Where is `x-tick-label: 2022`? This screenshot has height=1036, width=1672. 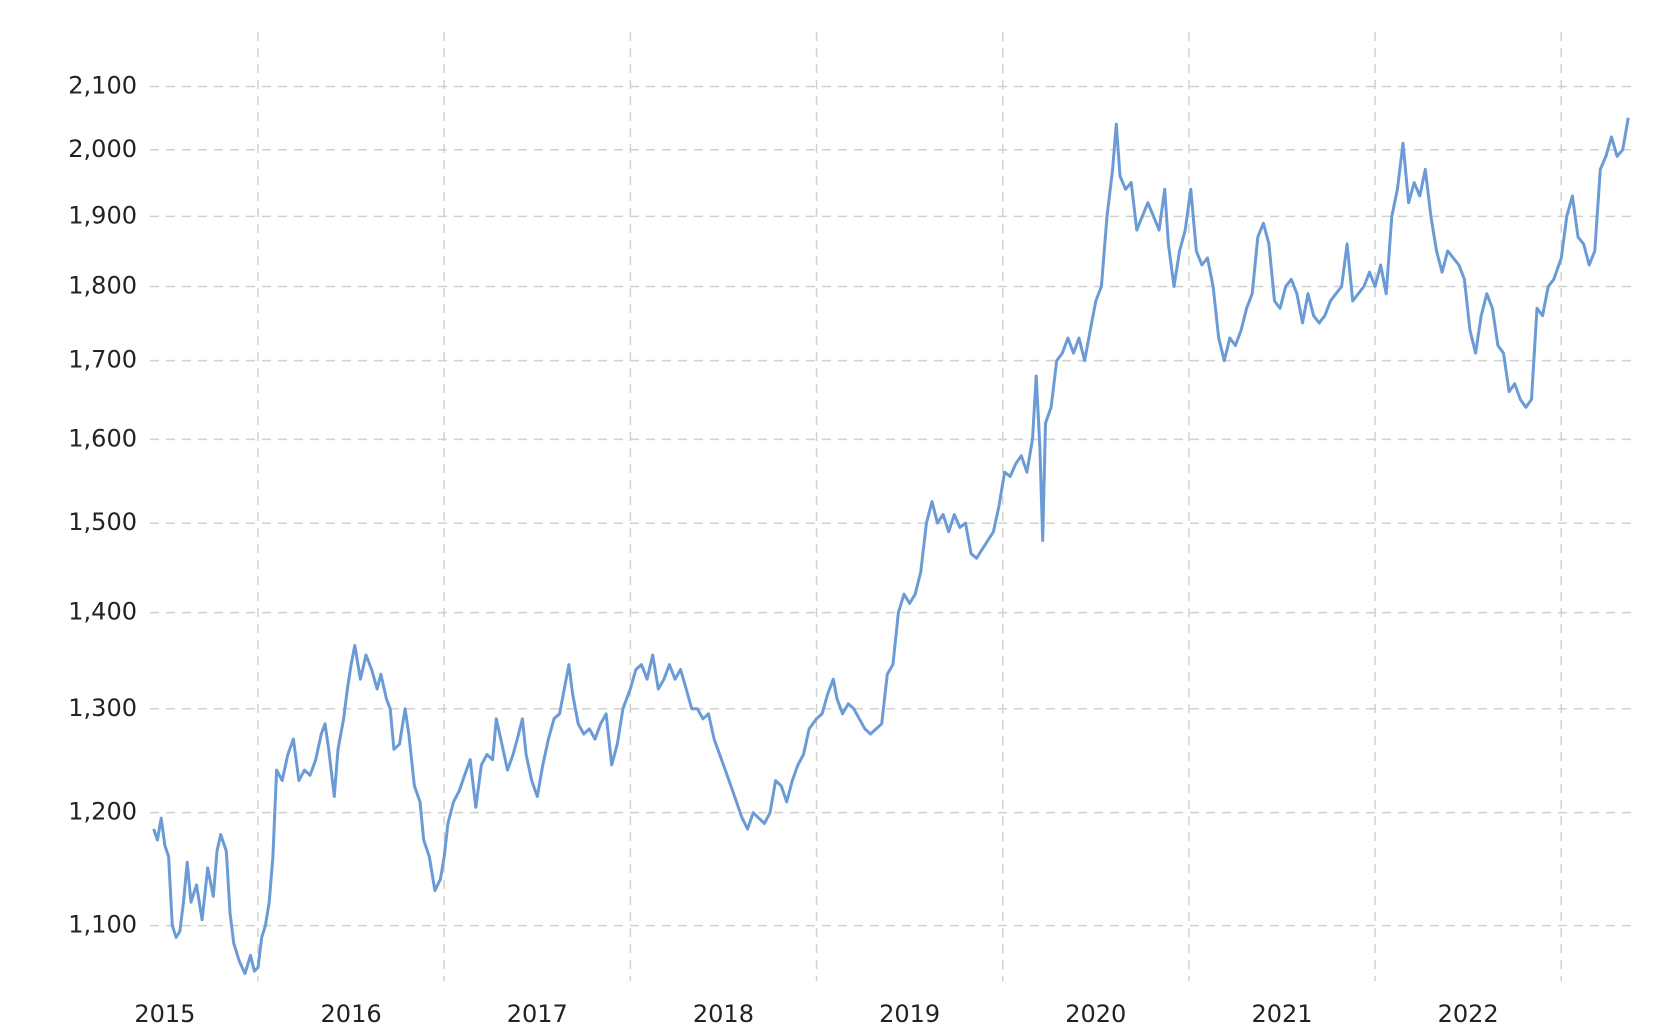 x-tick-label: 2022 is located at coordinates (1468, 1014).